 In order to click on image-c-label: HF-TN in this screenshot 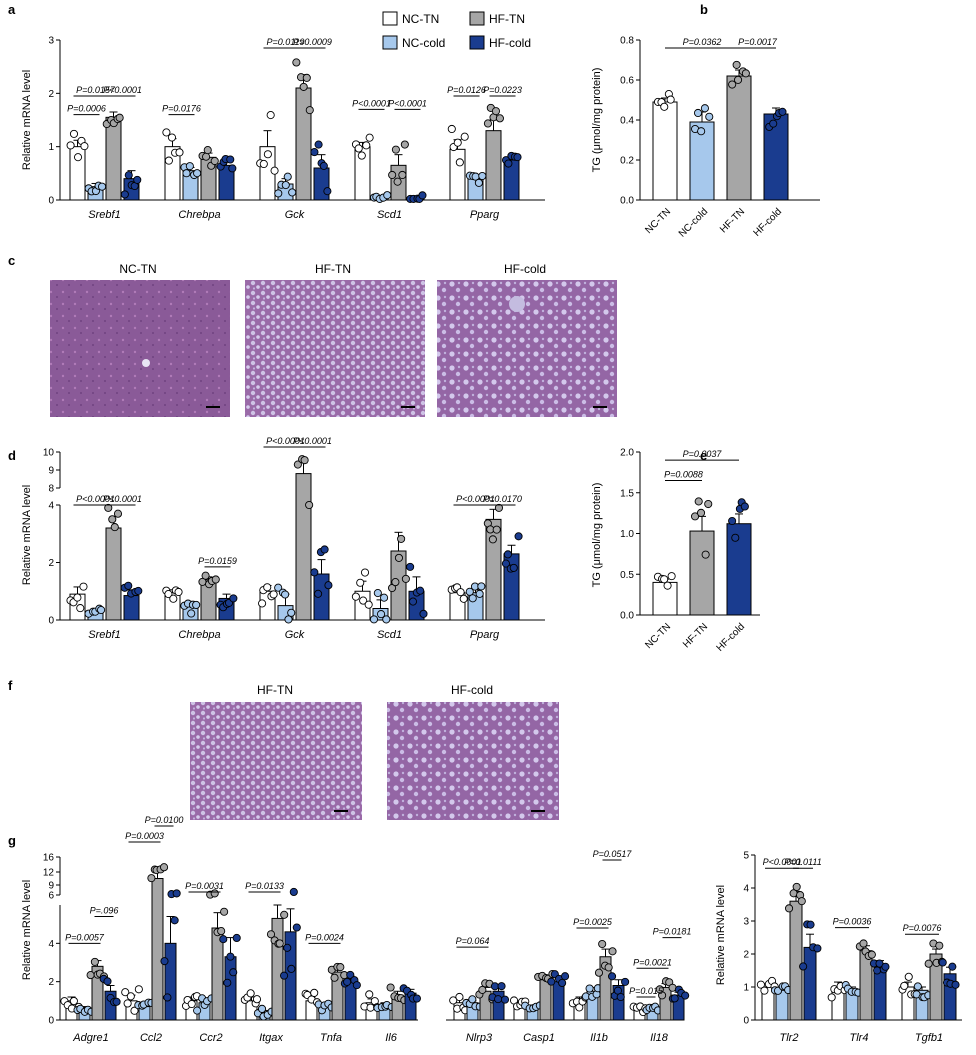, I will do `click(333, 269)`.